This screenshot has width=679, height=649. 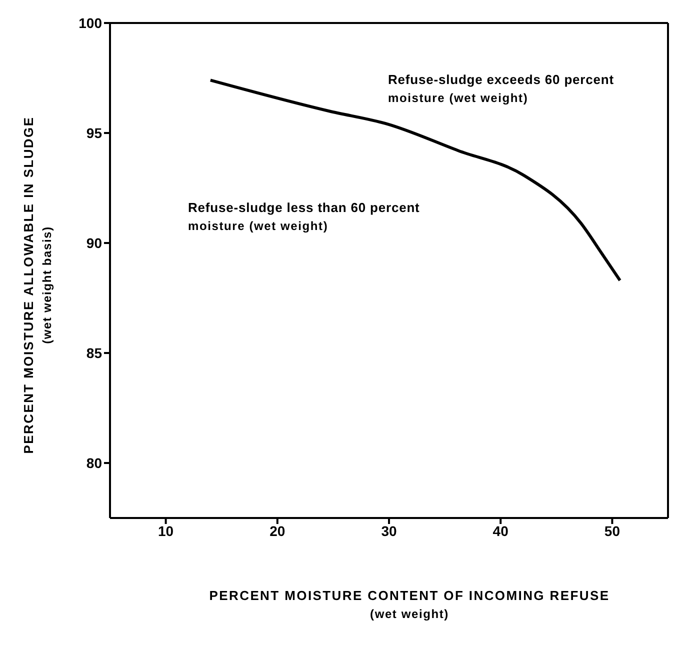 I want to click on y-tick-label: 90, so click(x=94, y=242).